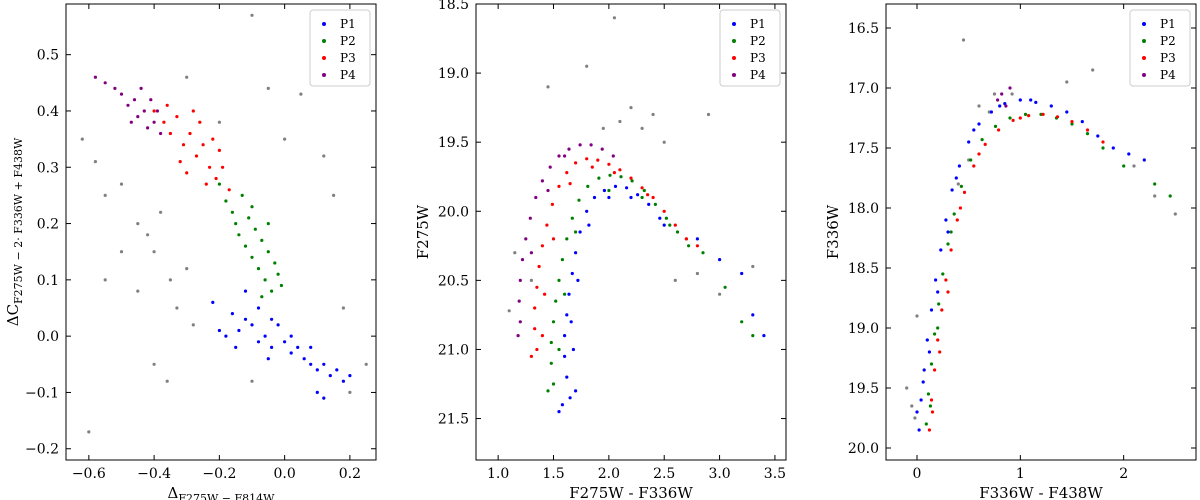 This screenshot has width=1200, height=500. Describe the element at coordinates (48, 168) in the screenshot. I see `y-tick-label: 0.3` at that location.